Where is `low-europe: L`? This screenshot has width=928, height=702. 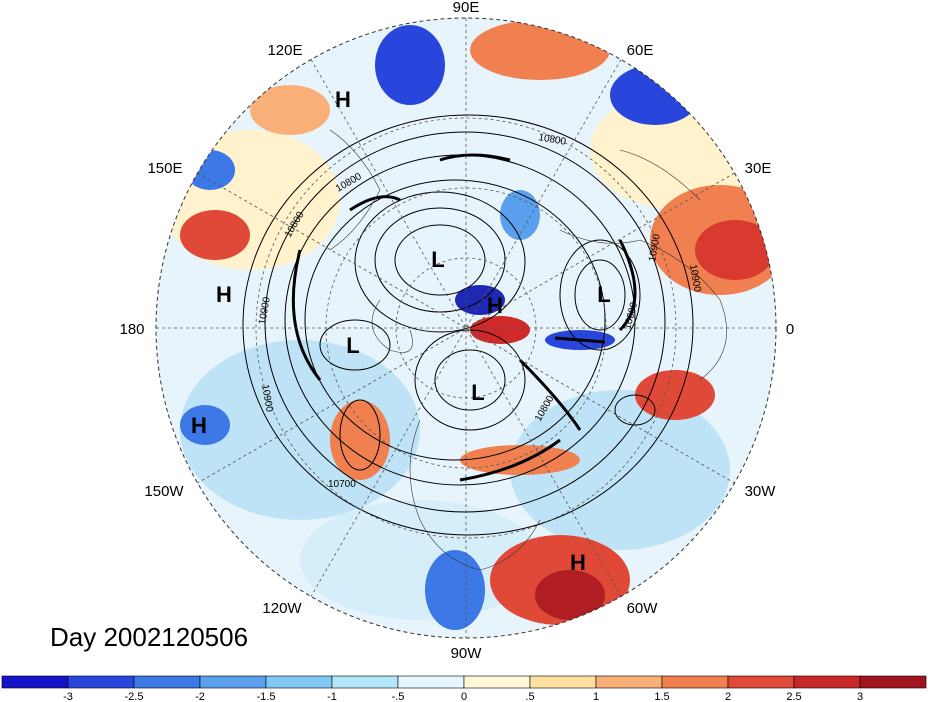 low-europe: L is located at coordinates (603, 294).